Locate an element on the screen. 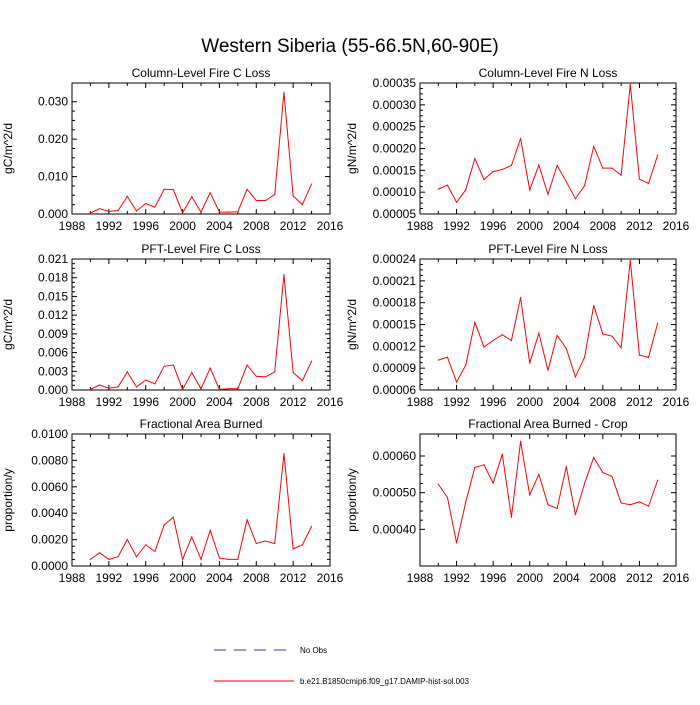  panel-title: Column-Level Fire N Loss is located at coordinates (548, 73).